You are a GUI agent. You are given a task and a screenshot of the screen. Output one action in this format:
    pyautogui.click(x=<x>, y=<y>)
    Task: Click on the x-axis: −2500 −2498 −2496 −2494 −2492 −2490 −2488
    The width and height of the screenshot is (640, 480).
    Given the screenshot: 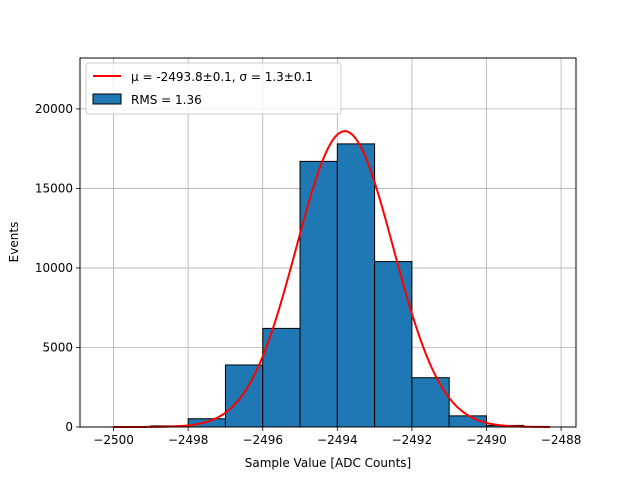 What is the action you would take?
    pyautogui.click(x=337, y=437)
    